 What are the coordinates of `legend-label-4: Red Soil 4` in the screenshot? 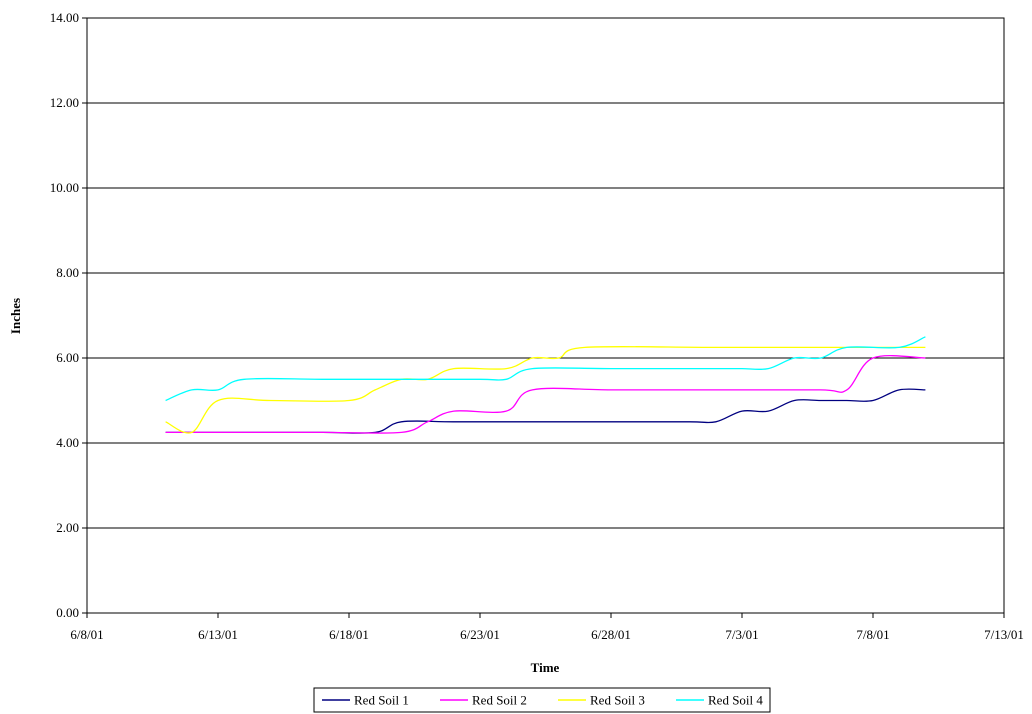 It's located at (735, 700).